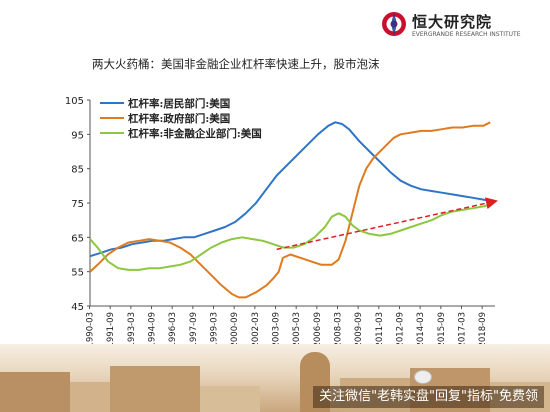 The height and width of the screenshot is (412, 550). Describe the element at coordinates (195, 133) in the screenshot. I see `legend-label-2: 杠杆率:非金融企业部门:美国` at that location.